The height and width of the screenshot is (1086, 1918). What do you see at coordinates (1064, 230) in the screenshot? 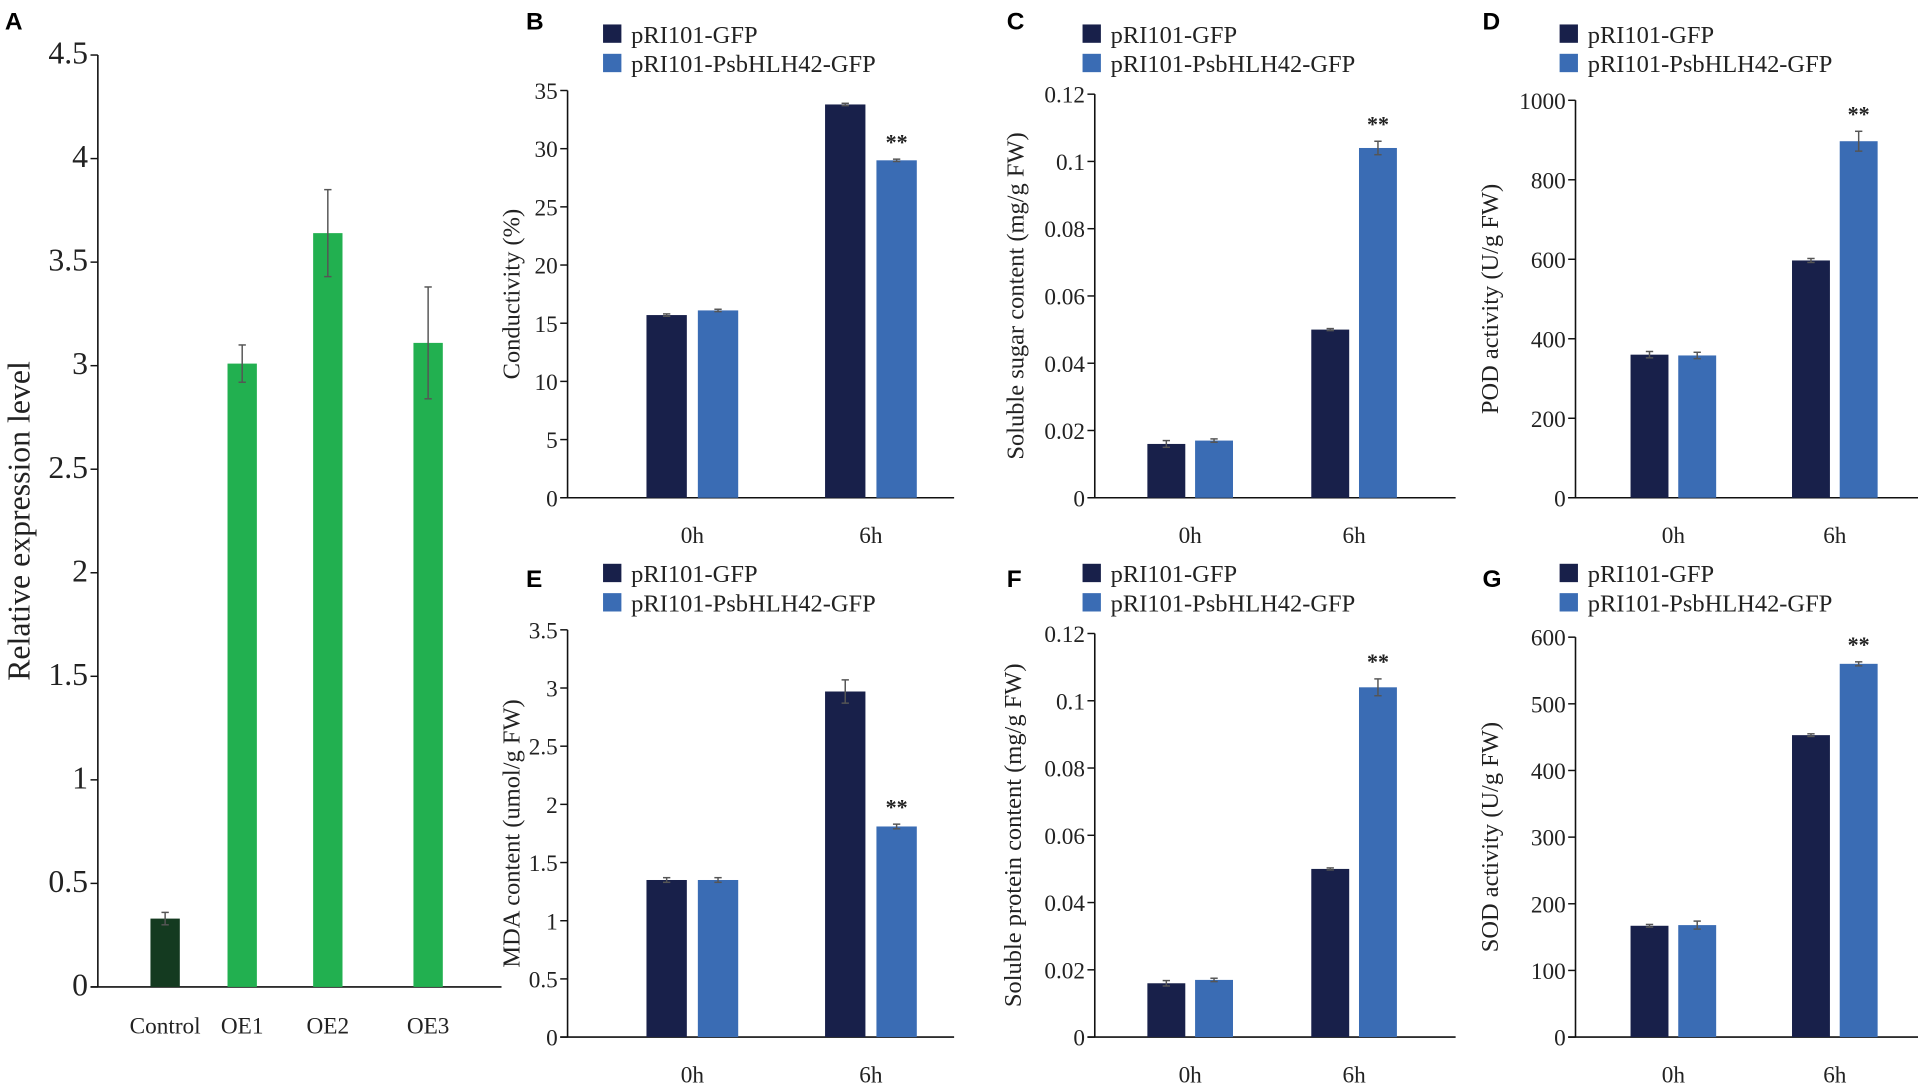
I see `y-tick-label: 0.08` at bounding box center [1064, 230].